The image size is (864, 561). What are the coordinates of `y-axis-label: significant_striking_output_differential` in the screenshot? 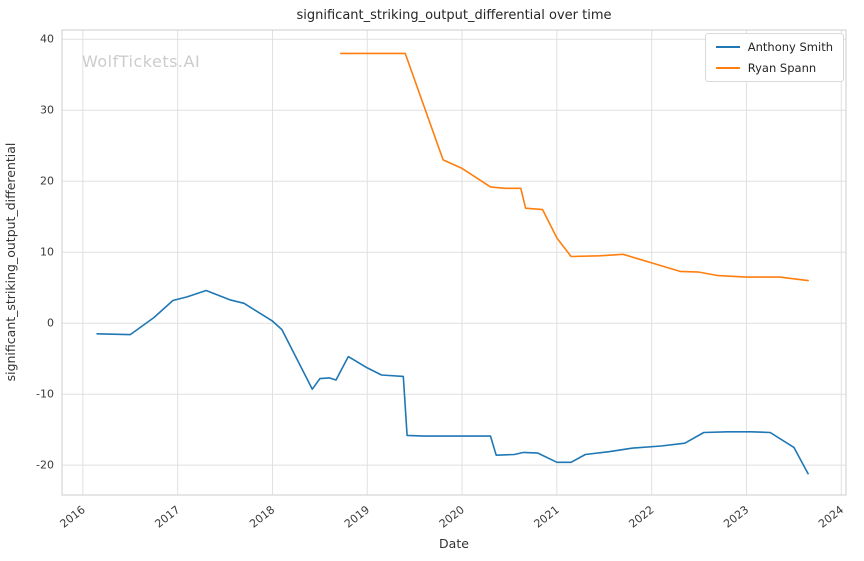 It's located at (10, 262).